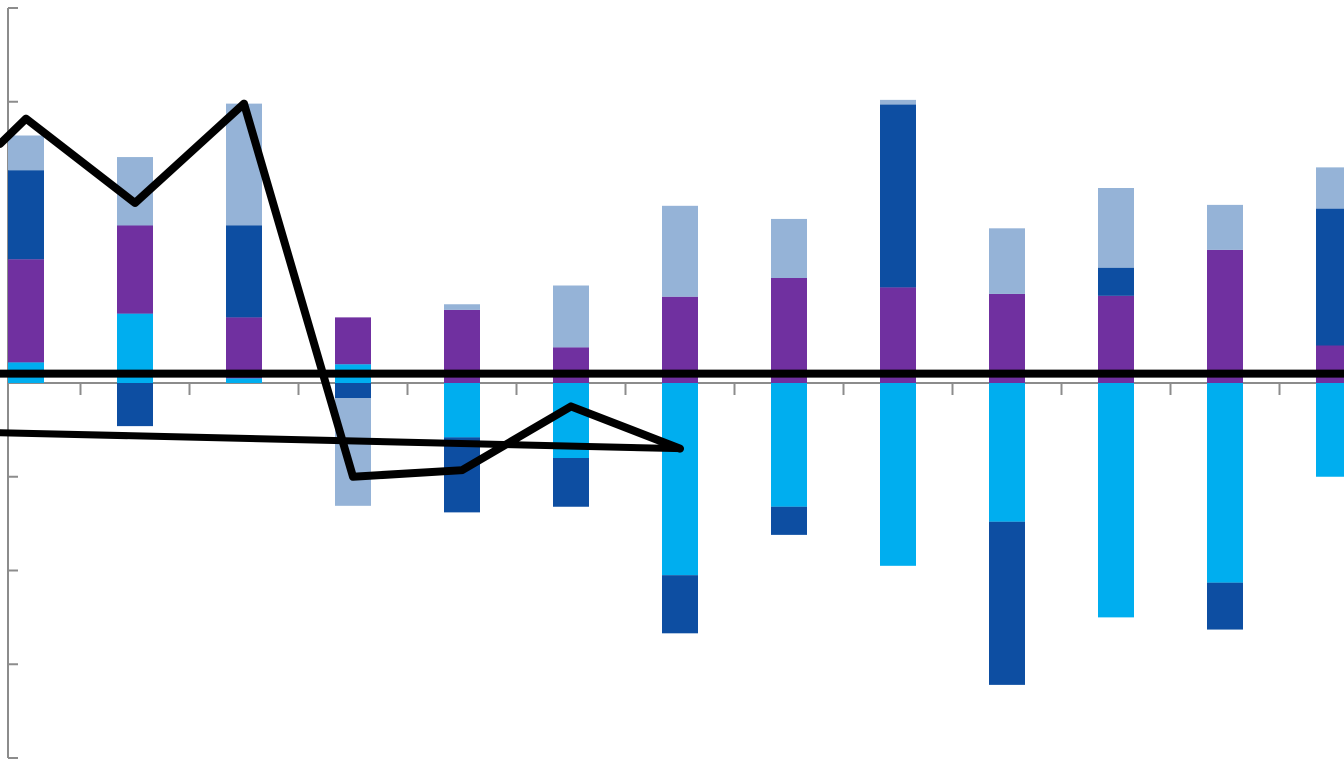 The width and height of the screenshot is (1344, 761). I want to click on series-line, so click(342, 441).